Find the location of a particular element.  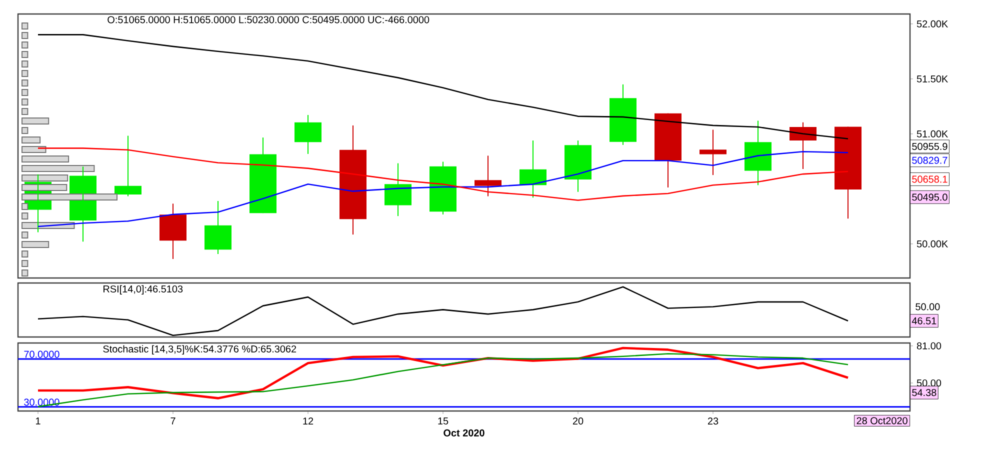

text: 50658.1 is located at coordinates (930, 179).